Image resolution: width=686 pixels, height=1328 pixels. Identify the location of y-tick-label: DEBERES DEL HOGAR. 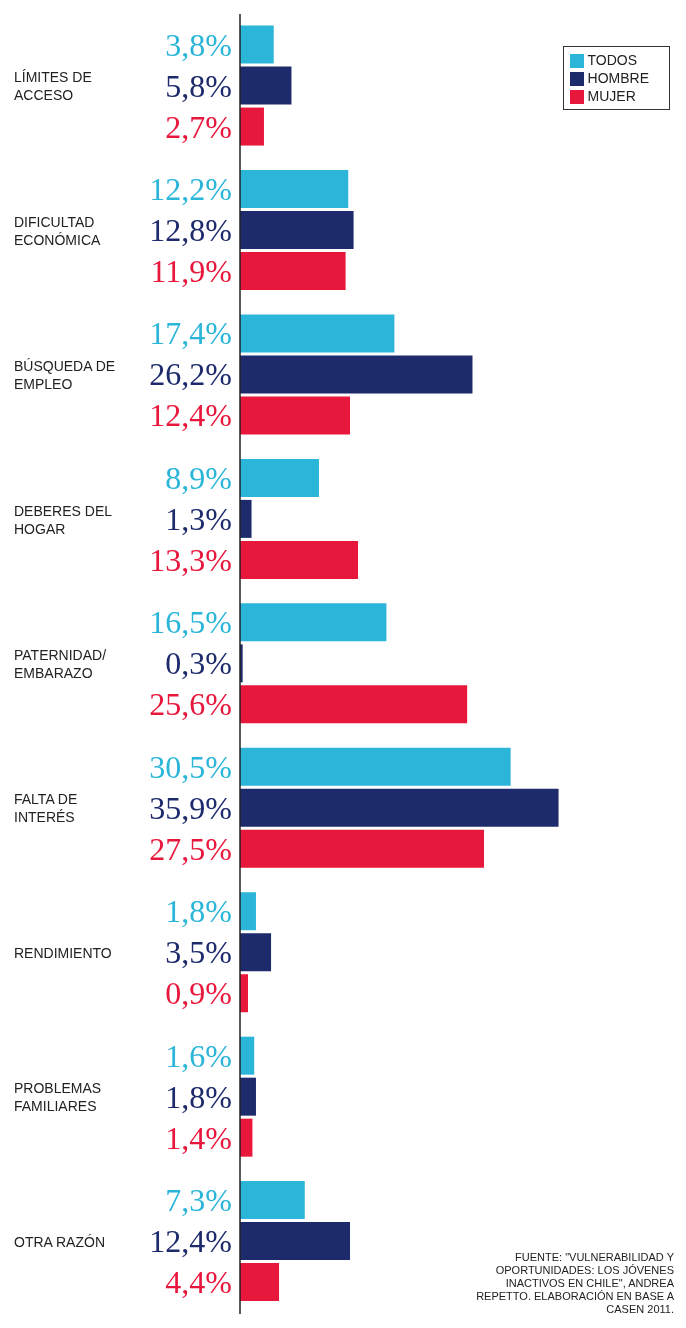
(63, 519).